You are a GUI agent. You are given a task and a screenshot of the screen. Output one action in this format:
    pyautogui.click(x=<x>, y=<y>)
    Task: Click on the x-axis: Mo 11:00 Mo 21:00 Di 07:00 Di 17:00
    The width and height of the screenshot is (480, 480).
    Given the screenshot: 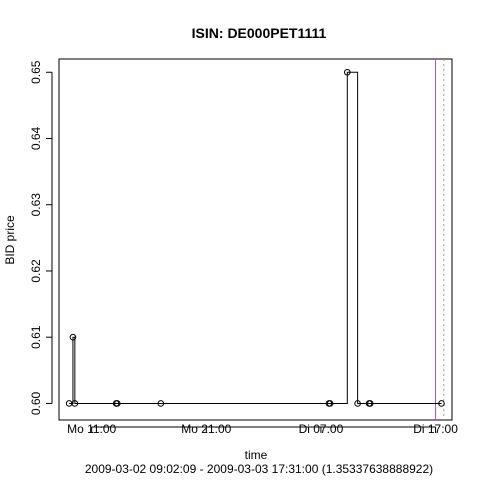 What is the action you would take?
    pyautogui.click(x=262, y=429)
    